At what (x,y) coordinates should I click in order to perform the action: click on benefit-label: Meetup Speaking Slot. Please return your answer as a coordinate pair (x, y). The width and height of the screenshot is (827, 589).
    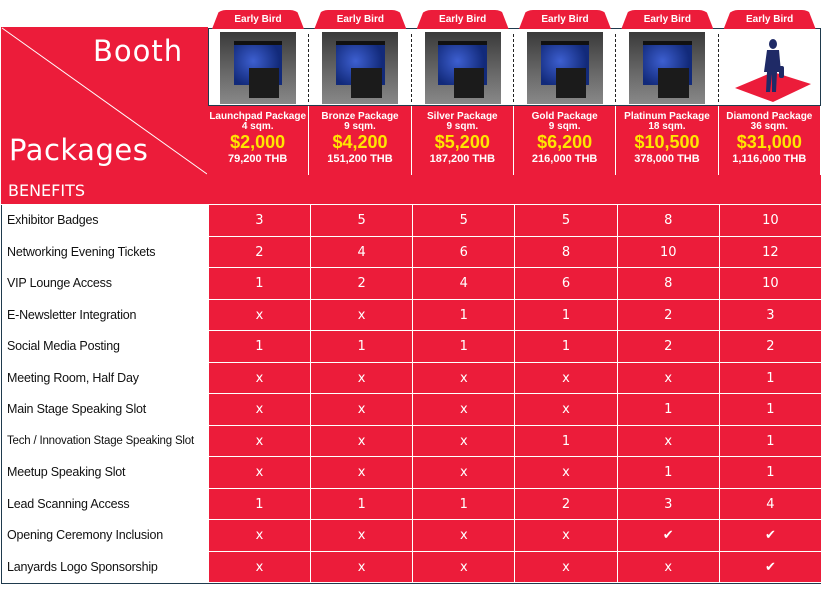
    Looking at the image, I should click on (105, 473).